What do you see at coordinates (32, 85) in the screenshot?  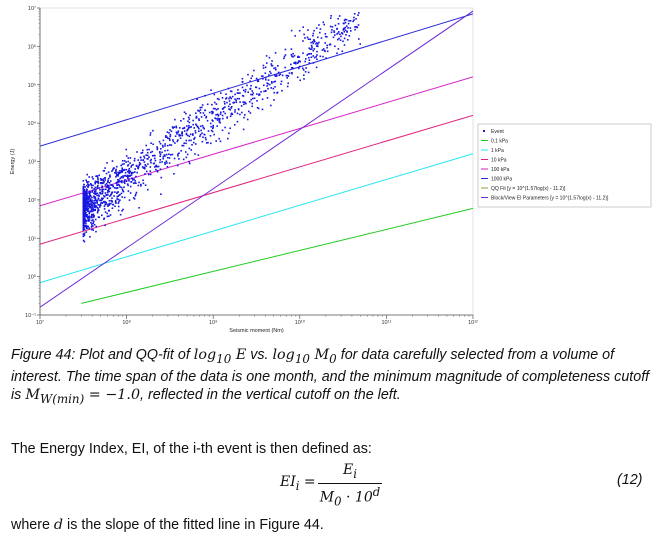 I see `y-tick-label: 10⁵` at bounding box center [32, 85].